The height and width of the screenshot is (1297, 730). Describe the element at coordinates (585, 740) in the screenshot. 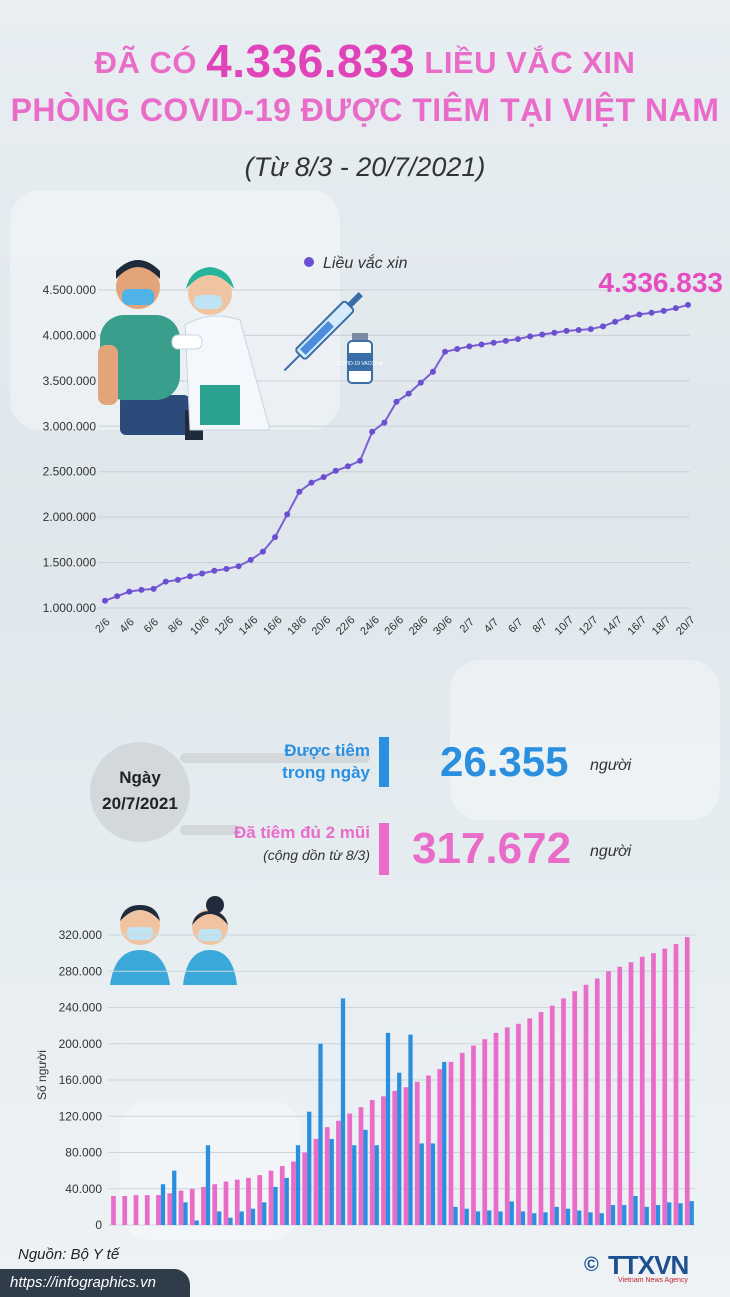

I see `background-panel` at that location.